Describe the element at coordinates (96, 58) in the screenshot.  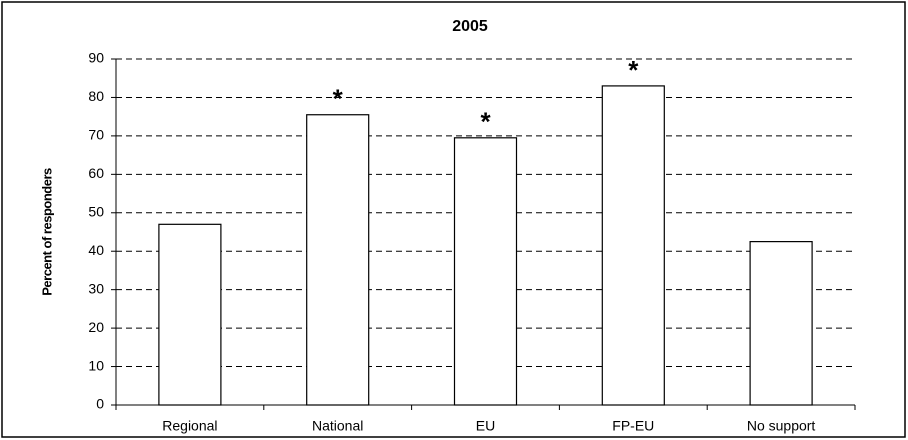
I see `y-tick-label: 90` at that location.